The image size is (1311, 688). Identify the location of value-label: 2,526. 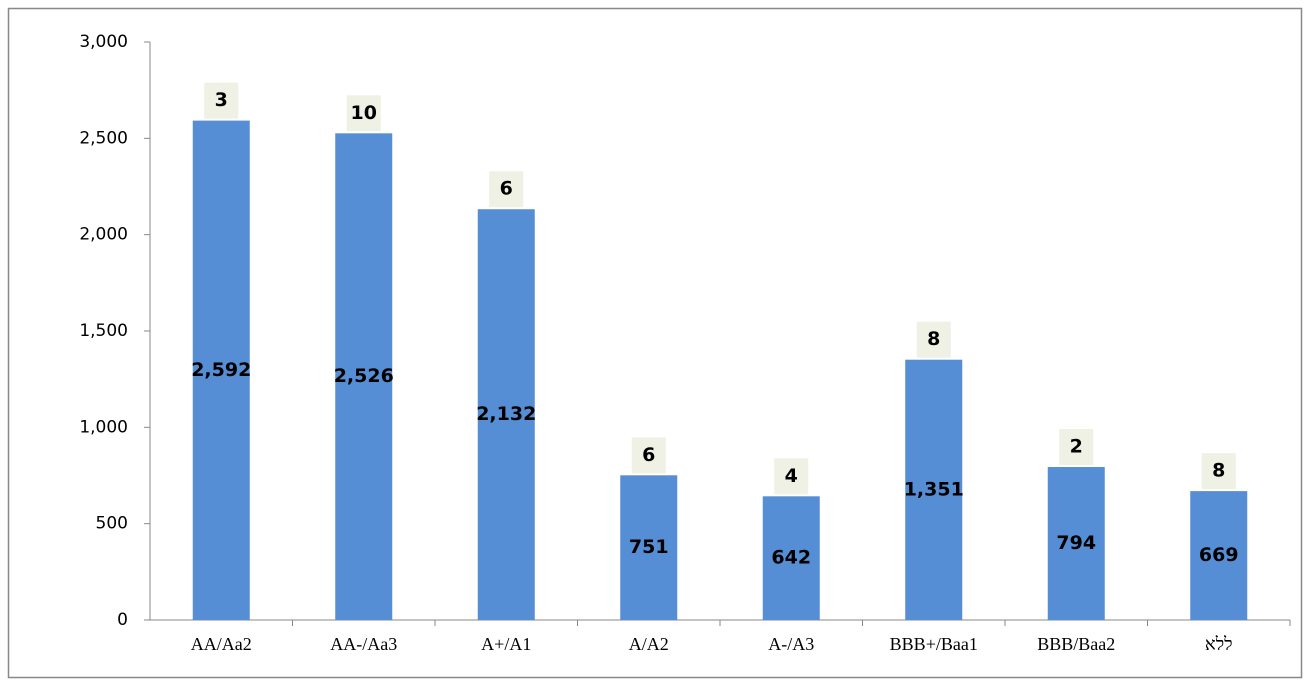
(364, 376).